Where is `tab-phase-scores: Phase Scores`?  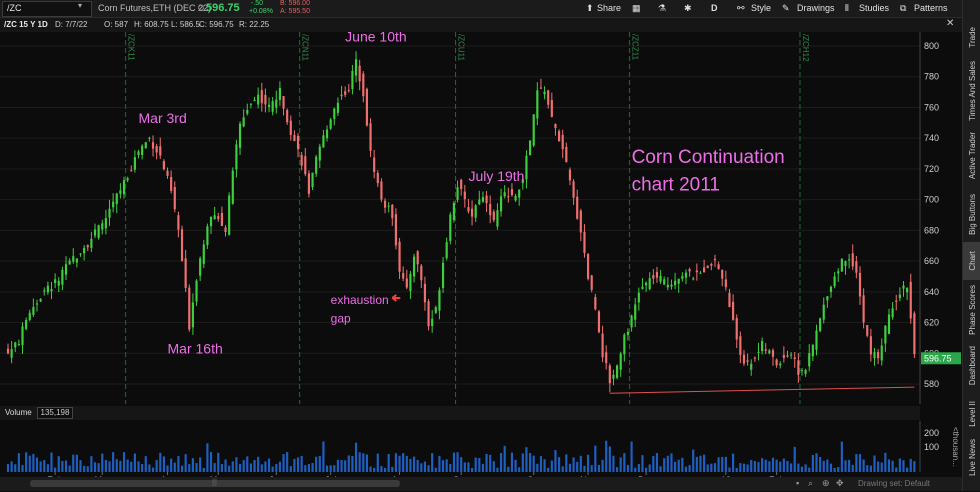 tab-phase-scores: Phase Scores is located at coordinates (972, 310).